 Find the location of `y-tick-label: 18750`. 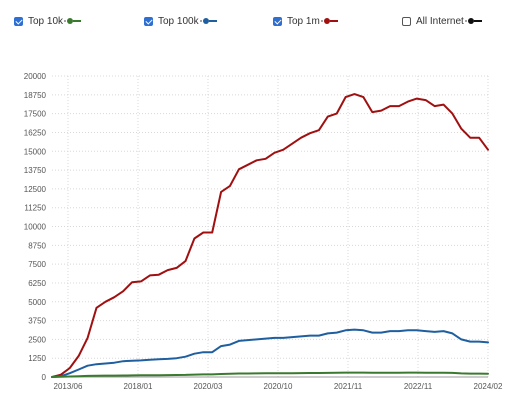

y-tick-label: 18750 is located at coordinates (35, 95).